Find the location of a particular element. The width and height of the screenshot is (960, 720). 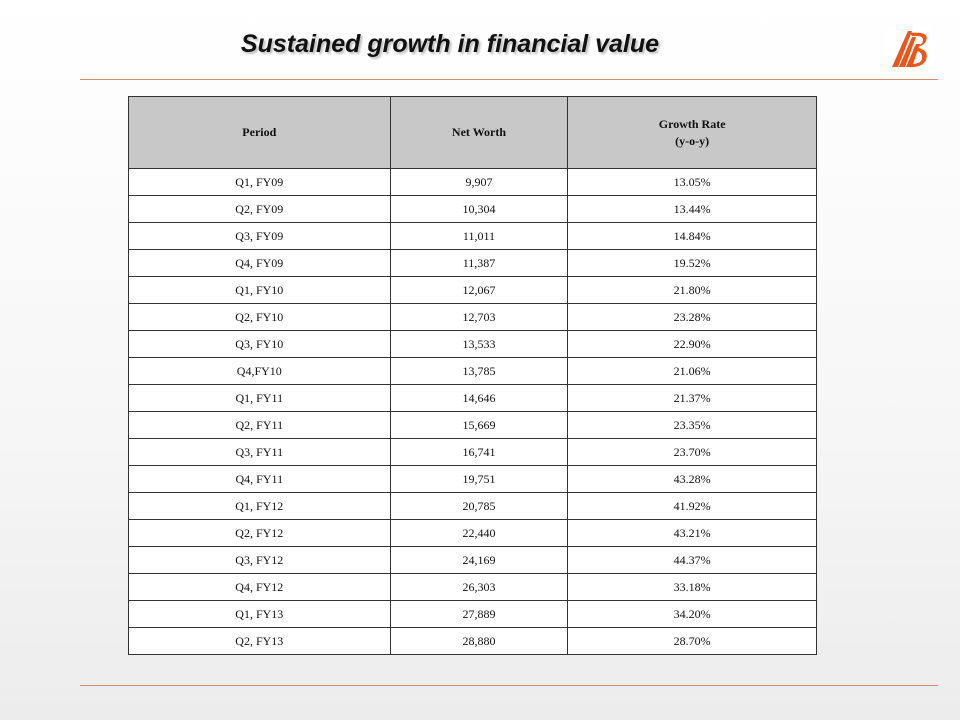

cell-net-worth: 28,880 is located at coordinates (479, 641).